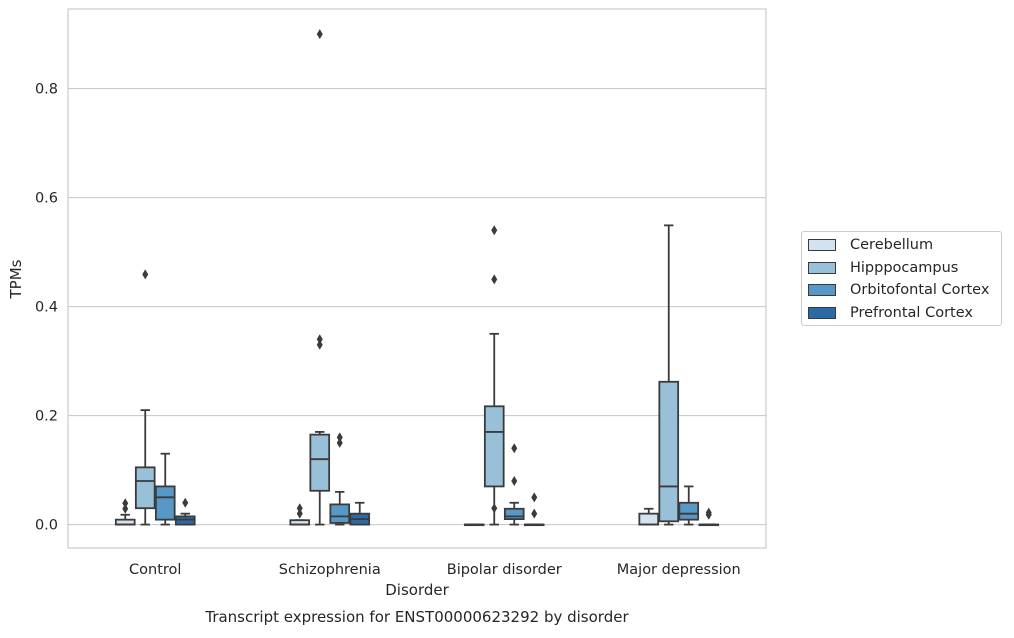 This screenshot has width=1014, height=638. What do you see at coordinates (46, 199) in the screenshot?
I see `y-tick-label: 0.6` at bounding box center [46, 199].